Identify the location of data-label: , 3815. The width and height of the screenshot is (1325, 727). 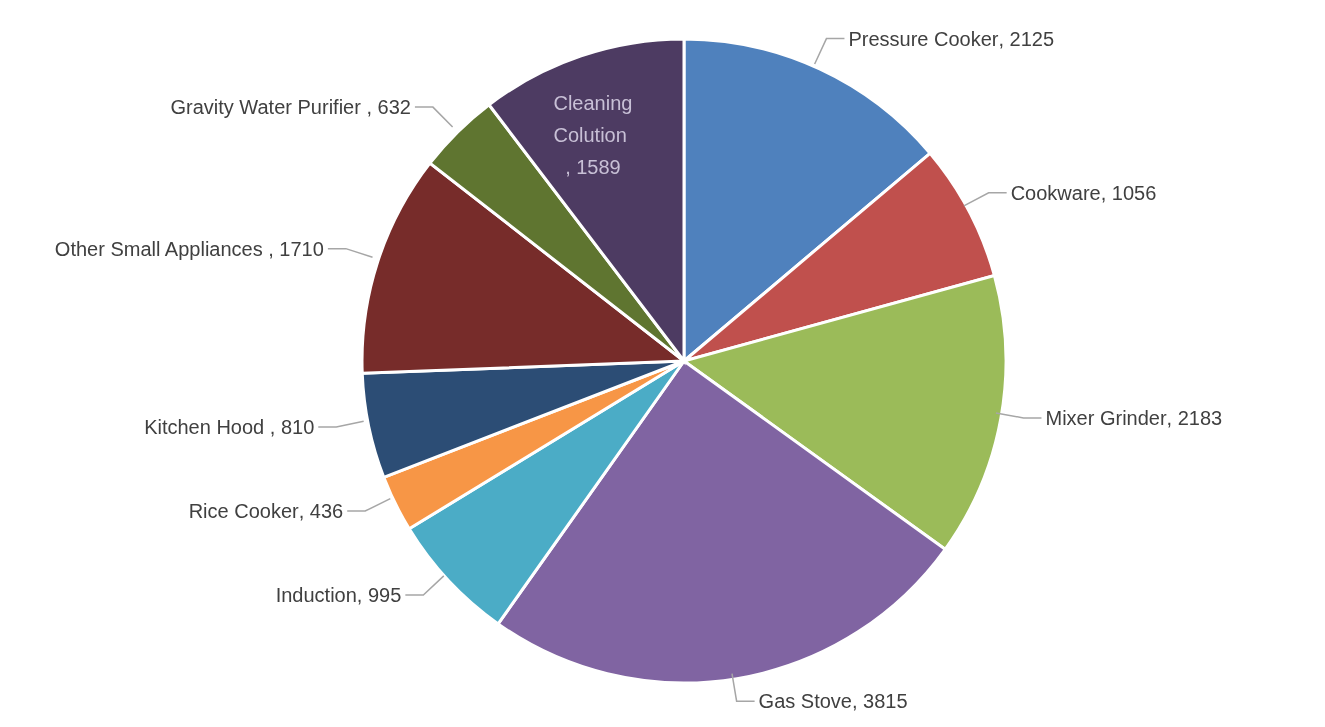
(879, 701).